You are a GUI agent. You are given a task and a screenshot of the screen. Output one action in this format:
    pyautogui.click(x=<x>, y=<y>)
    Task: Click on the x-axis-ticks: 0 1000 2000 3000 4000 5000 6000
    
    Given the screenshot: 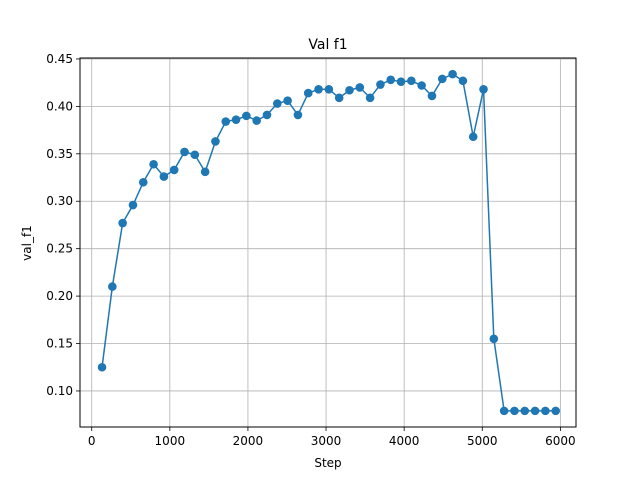 What is the action you would take?
    pyautogui.click(x=332, y=437)
    